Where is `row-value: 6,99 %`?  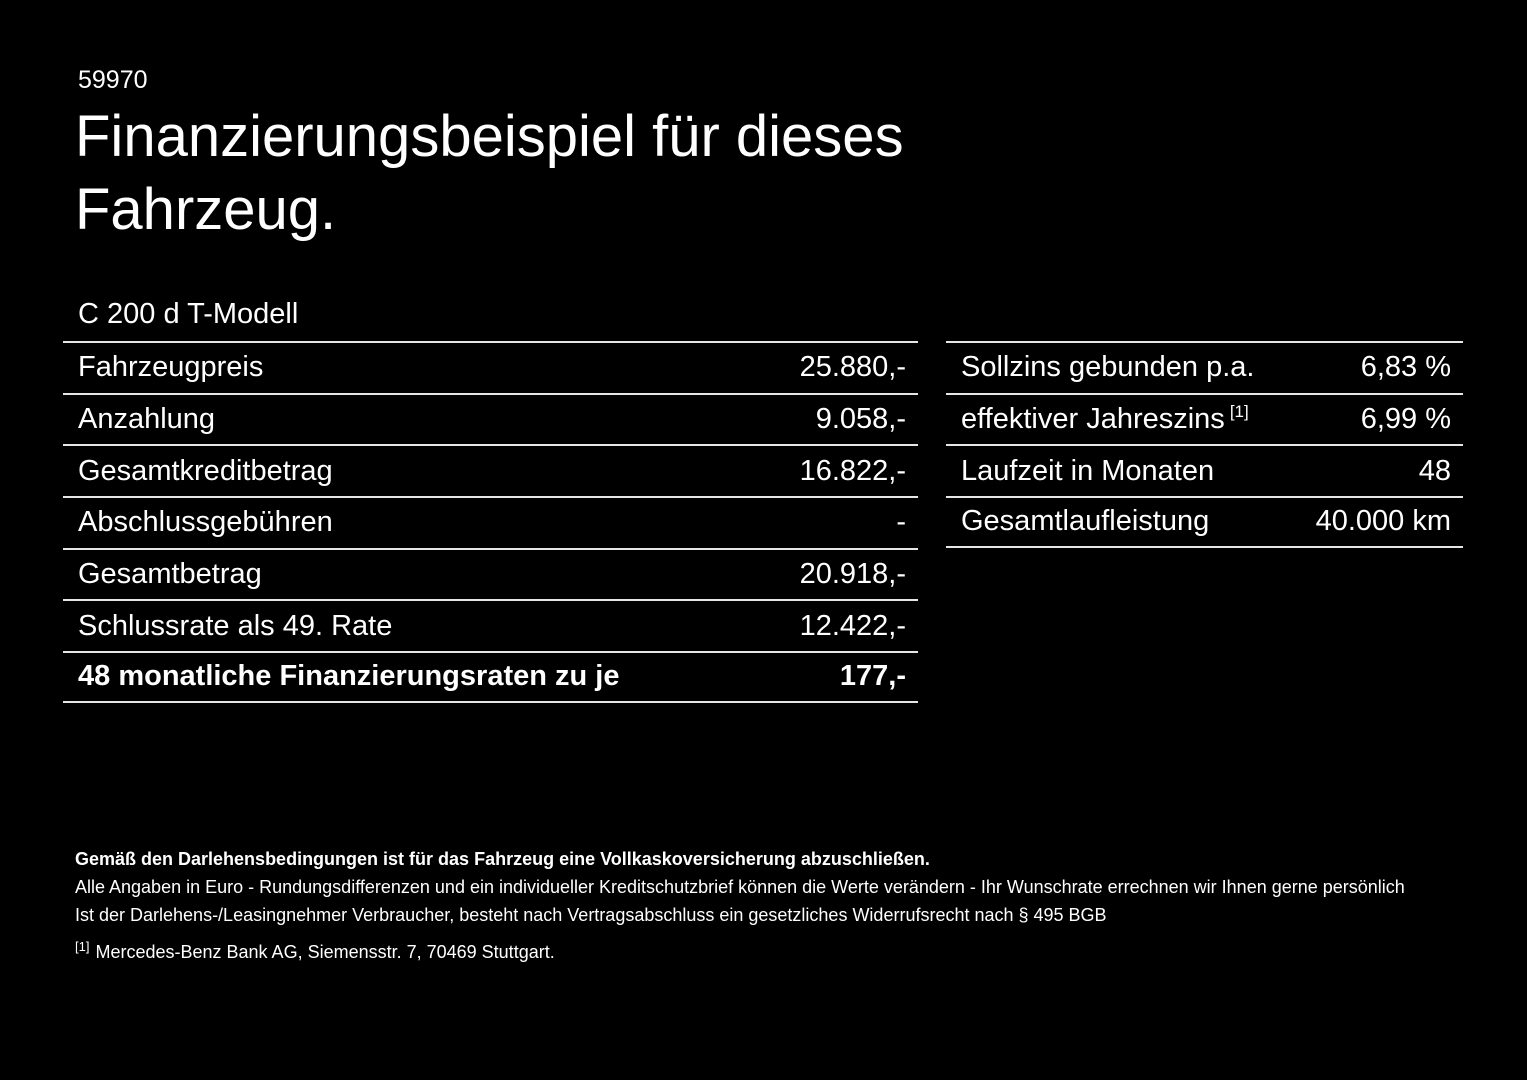 row-value: 6,99 % is located at coordinates (1405, 419).